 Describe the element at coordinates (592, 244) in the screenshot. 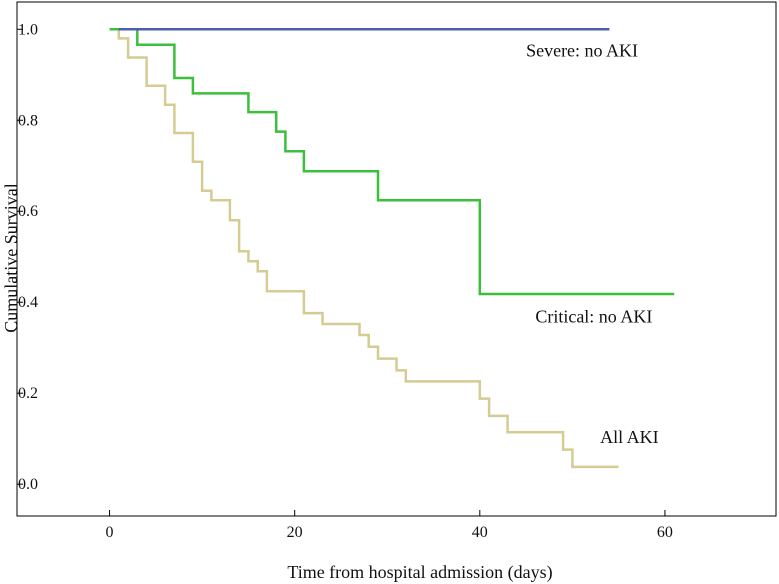

I see `series-labels: Severe: no AKI Critical: no AKI All AKI` at that location.